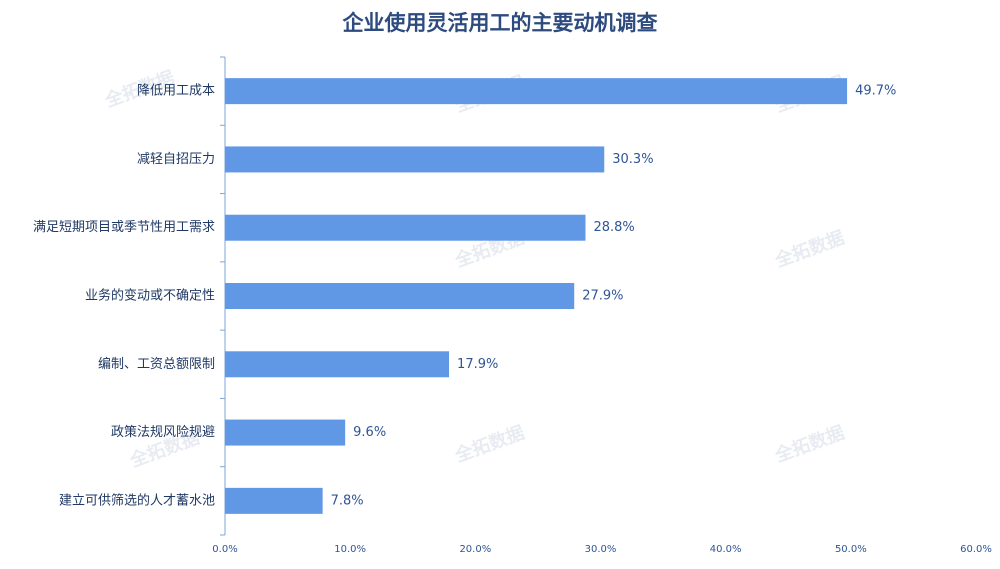 The height and width of the screenshot is (569, 1000). What do you see at coordinates (176, 91) in the screenshot?
I see `y-tick-label: 降低用工成本` at bounding box center [176, 91].